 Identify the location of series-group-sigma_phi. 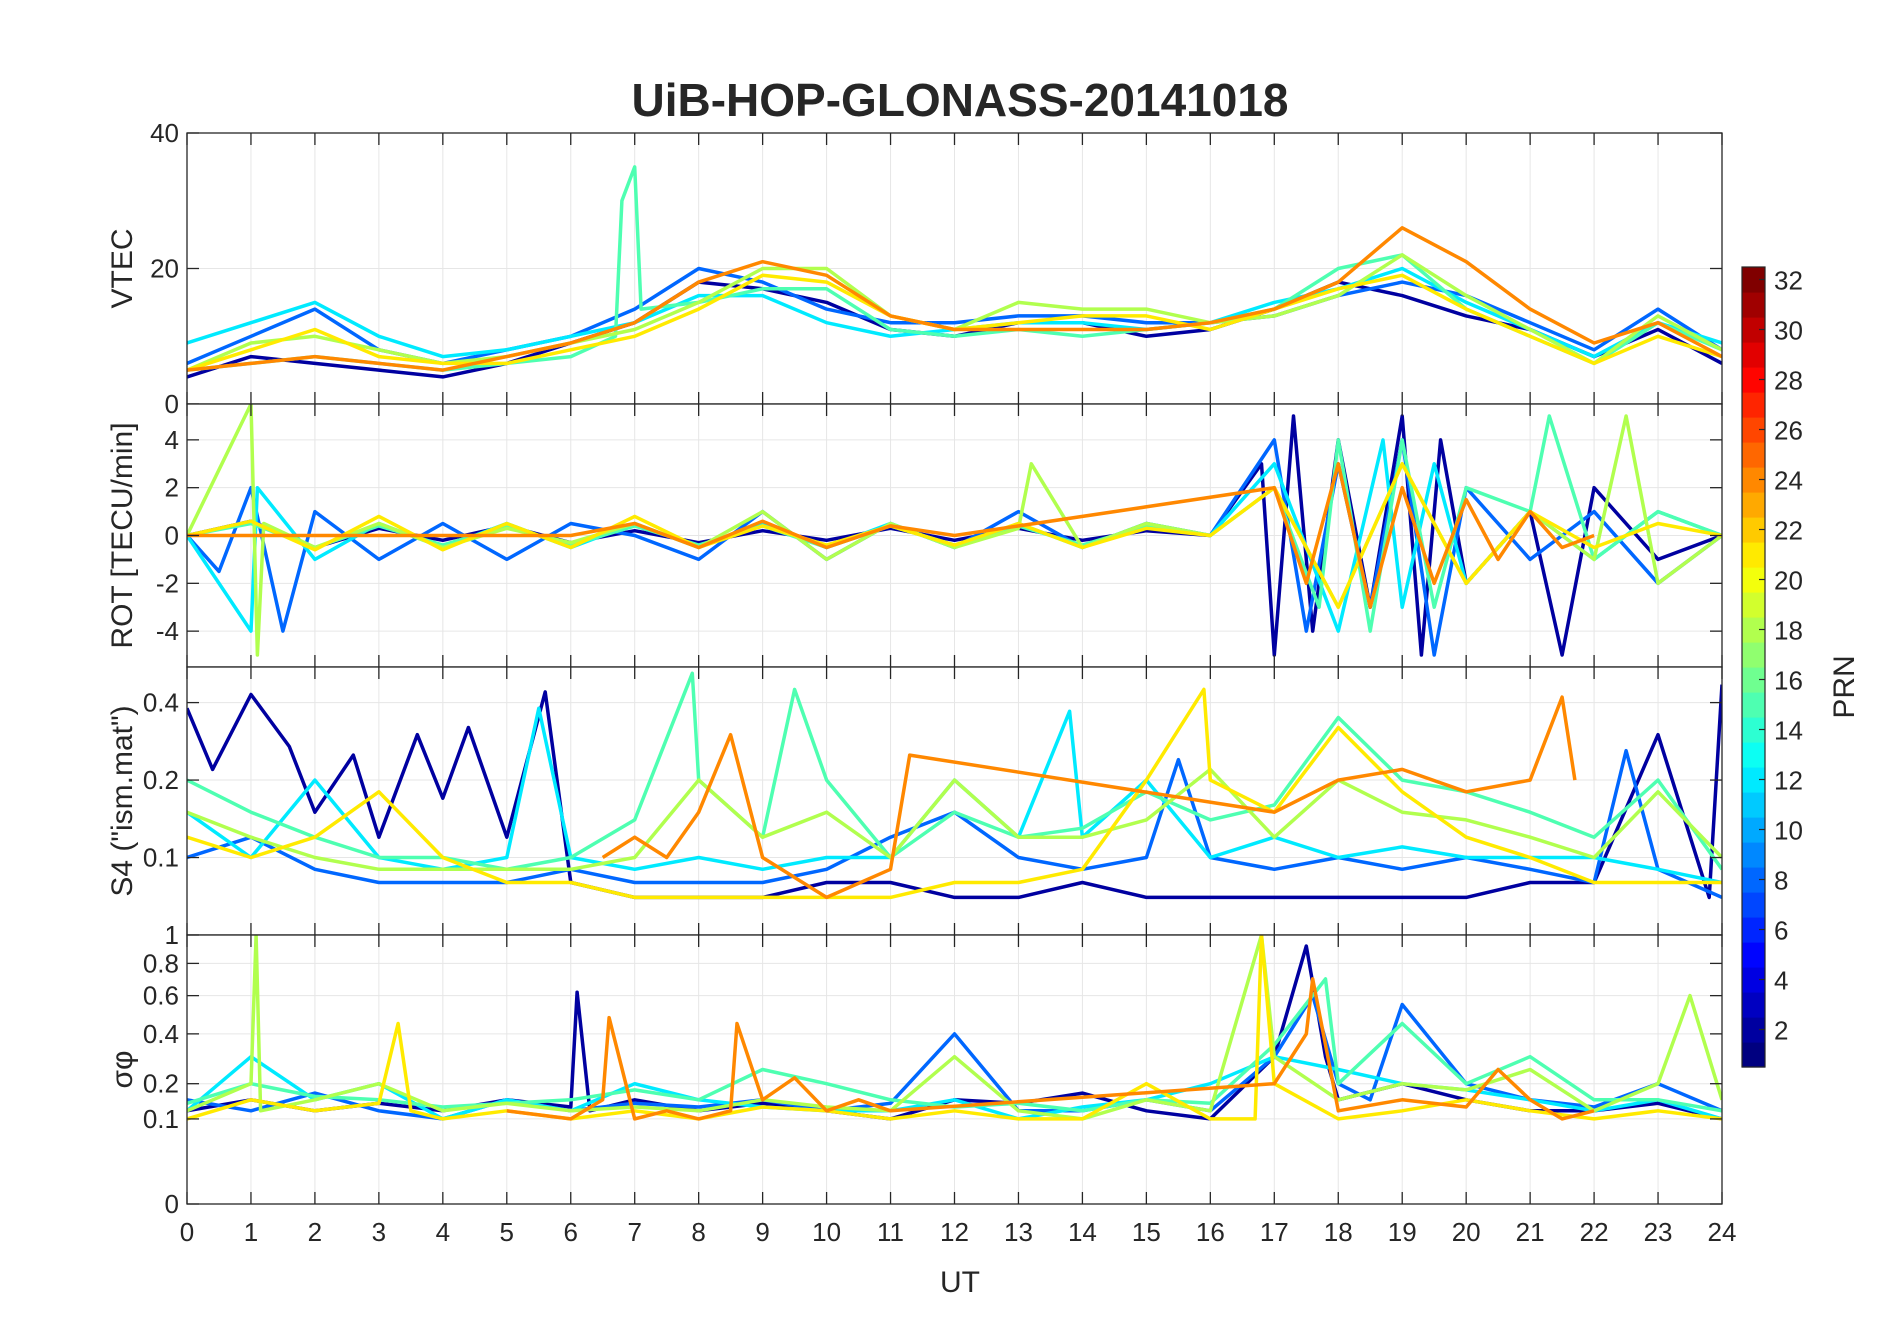
(954, 1028).